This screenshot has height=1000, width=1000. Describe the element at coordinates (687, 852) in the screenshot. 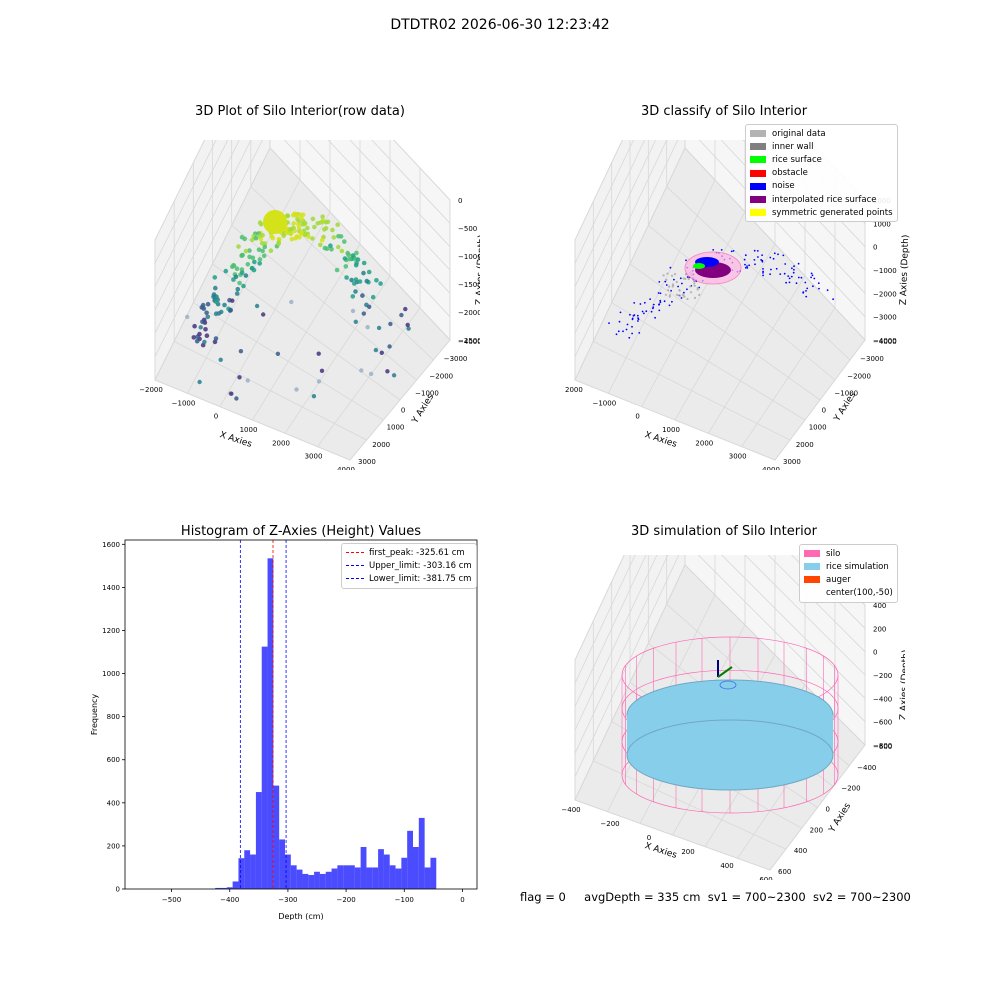

I see `simulation-x-tick: 200` at that location.